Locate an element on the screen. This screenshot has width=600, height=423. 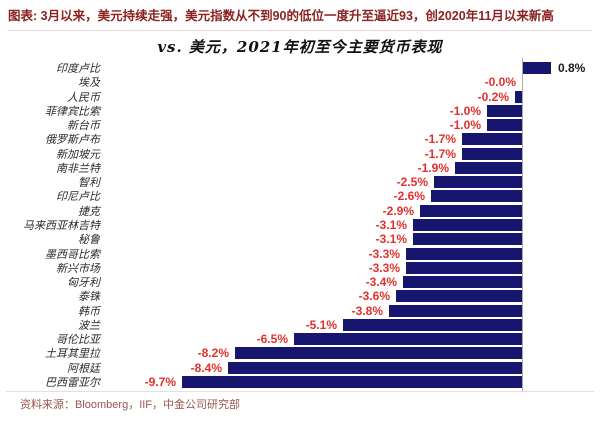
category-label: 波兰 is located at coordinates (89, 325).